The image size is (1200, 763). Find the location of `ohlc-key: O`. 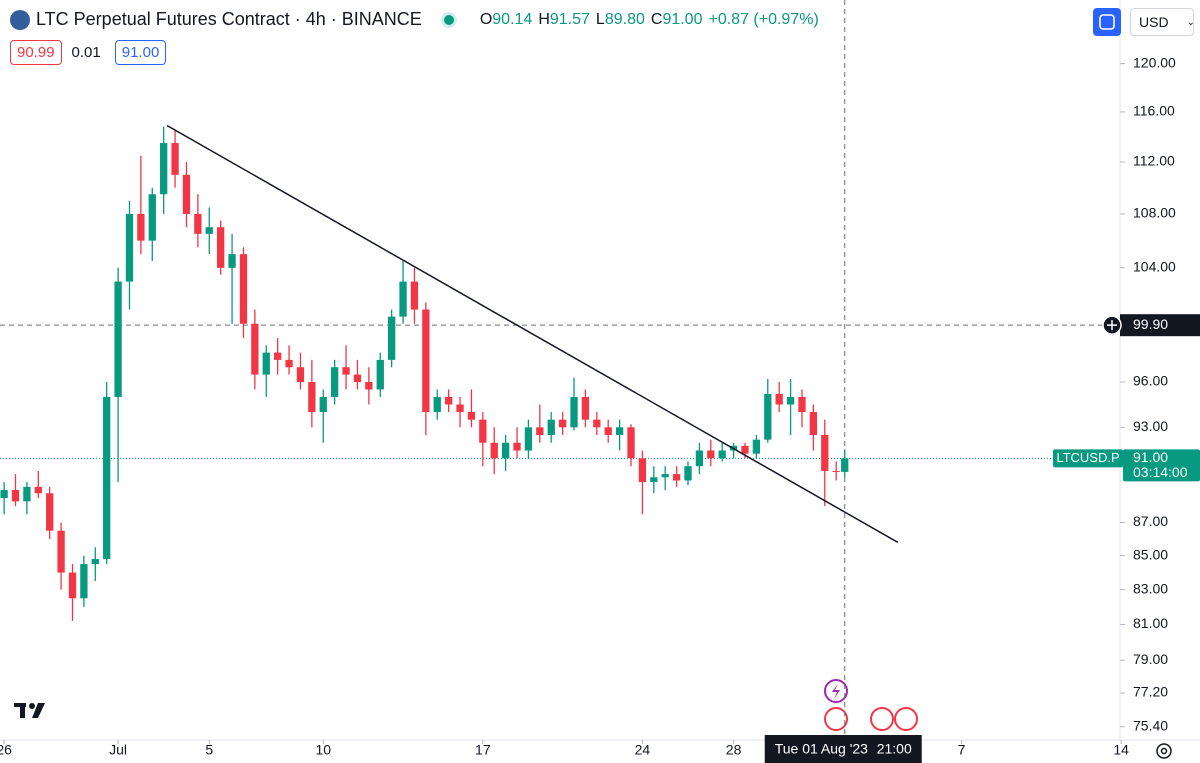

ohlc-key: O is located at coordinates (486, 19).